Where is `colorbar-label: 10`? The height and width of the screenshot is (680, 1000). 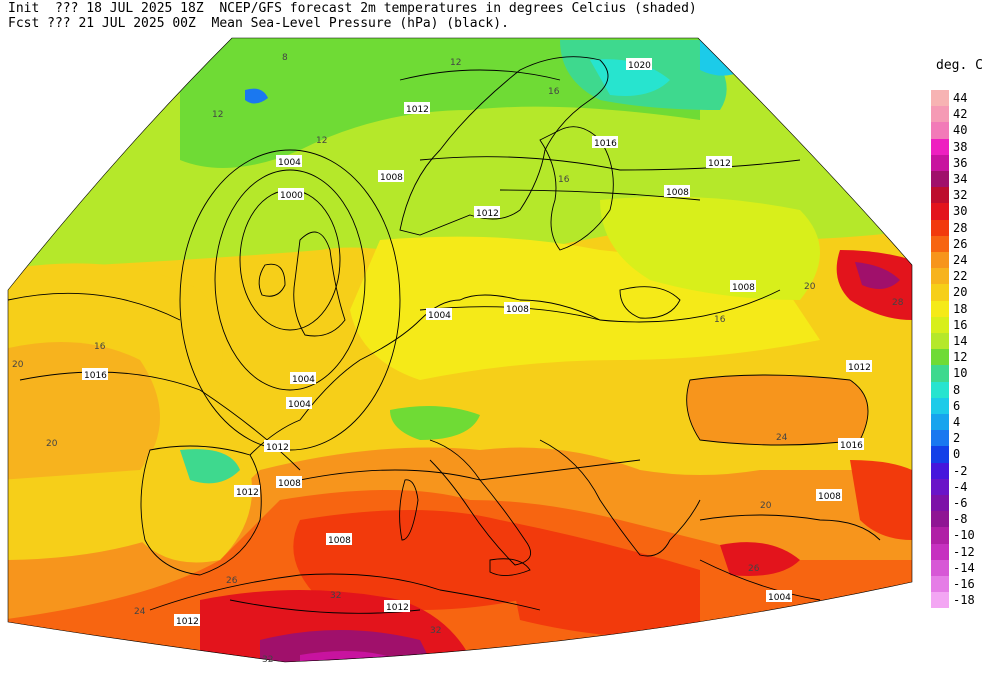 colorbar-label: 10 is located at coordinates (960, 373).